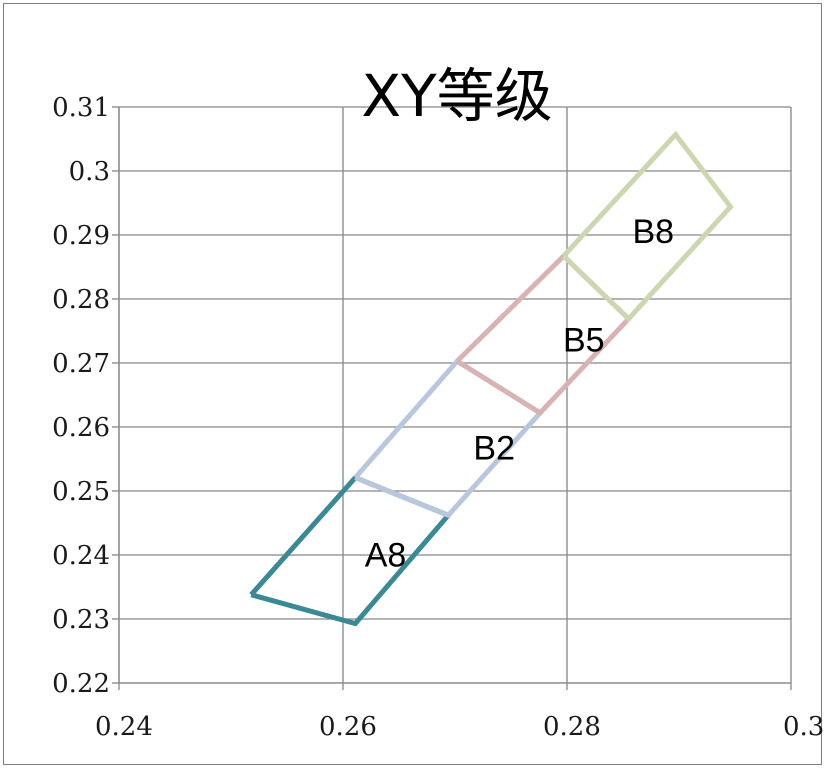  What do you see at coordinates (81, 108) in the screenshot?
I see `y-tick-label: 0.31` at bounding box center [81, 108].